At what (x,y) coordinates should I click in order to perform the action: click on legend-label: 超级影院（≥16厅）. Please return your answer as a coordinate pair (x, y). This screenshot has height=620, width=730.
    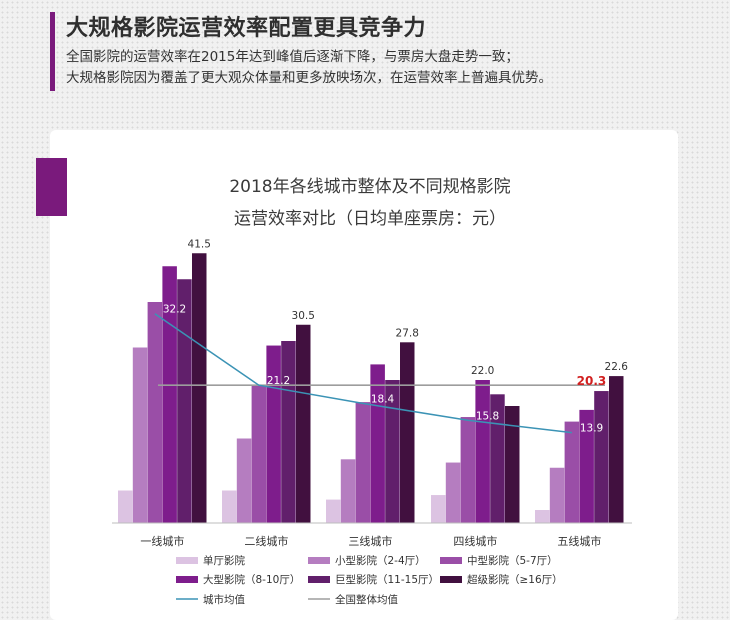
    Looking at the image, I should click on (515, 579).